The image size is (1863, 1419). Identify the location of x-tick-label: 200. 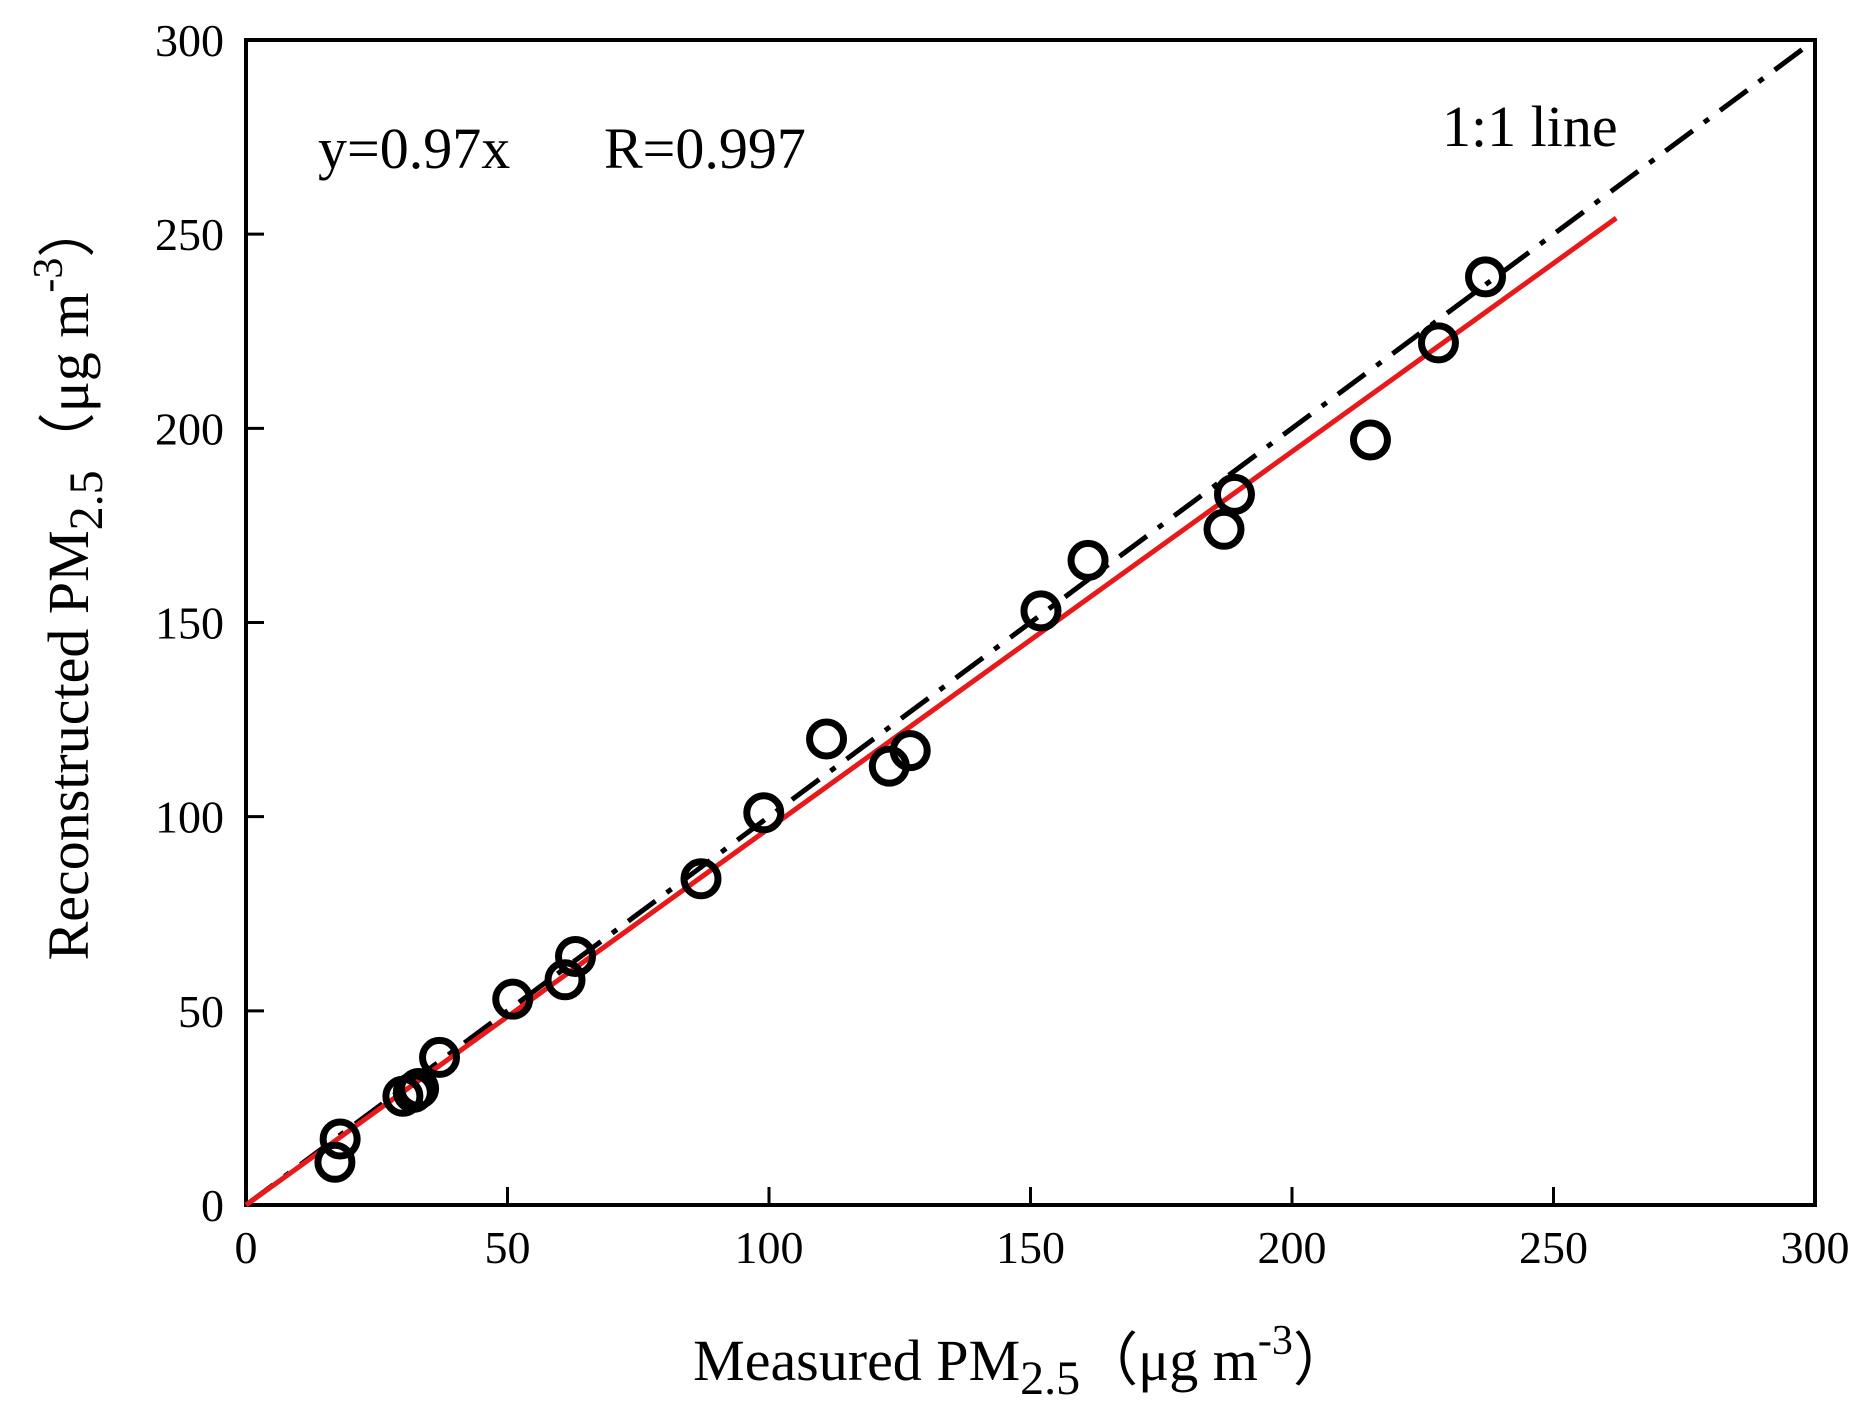
(1292, 1247).